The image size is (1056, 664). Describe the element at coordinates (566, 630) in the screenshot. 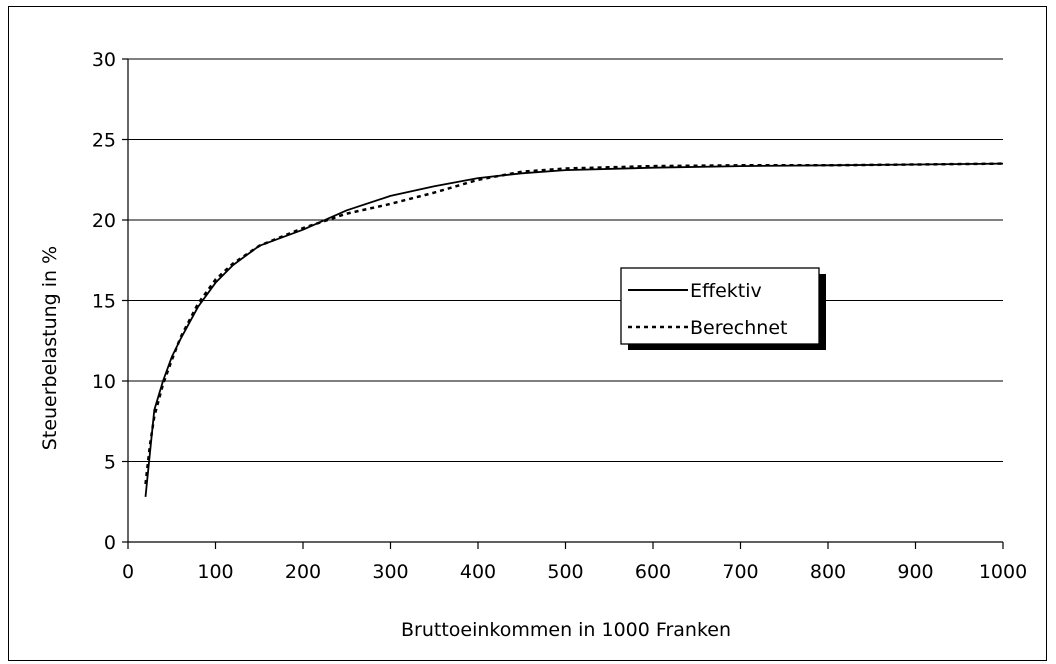

I see `x-axis-title: Bruttoeinkommen in 1000 Franken` at that location.